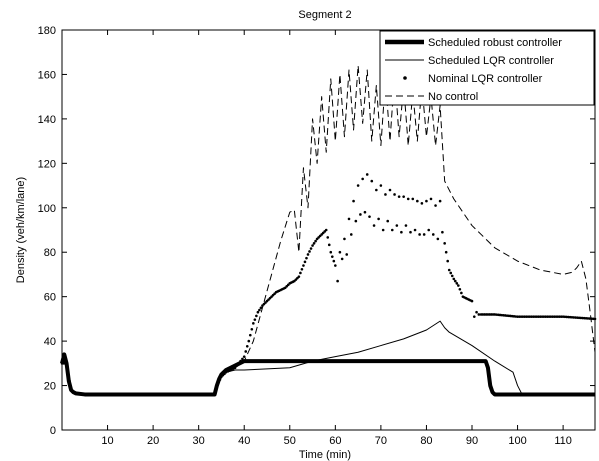 This screenshot has height=461, width=599. I want to click on legend-label-nominal: Nominal LQR controller, so click(485, 79).